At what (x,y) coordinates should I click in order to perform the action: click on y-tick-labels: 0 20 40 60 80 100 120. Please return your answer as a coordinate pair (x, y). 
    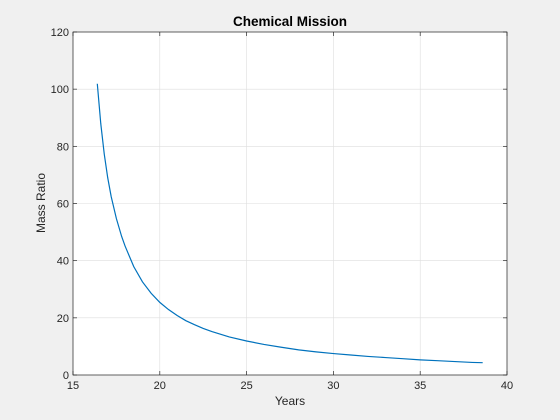
    Looking at the image, I should click on (60, 204).